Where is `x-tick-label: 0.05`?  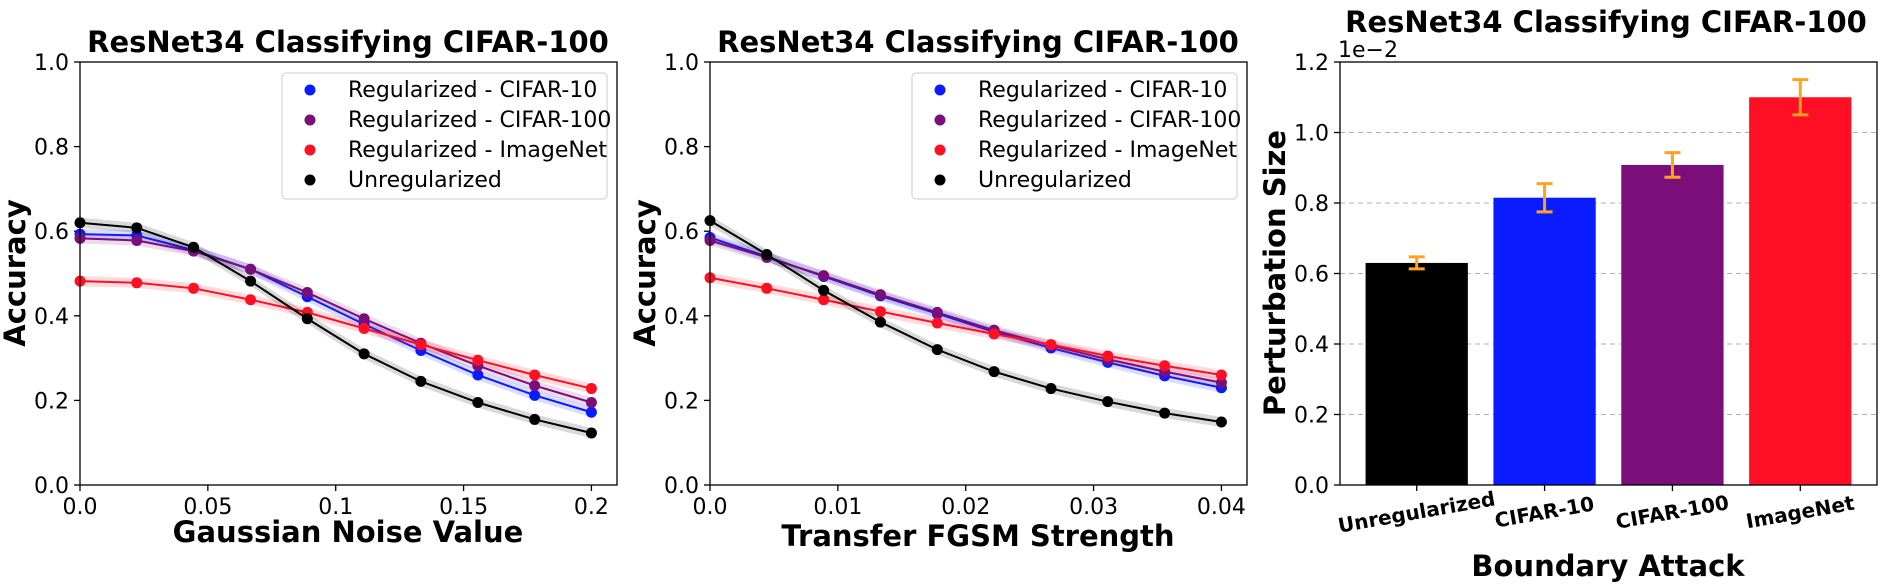 x-tick-label: 0.05 is located at coordinates (207, 507).